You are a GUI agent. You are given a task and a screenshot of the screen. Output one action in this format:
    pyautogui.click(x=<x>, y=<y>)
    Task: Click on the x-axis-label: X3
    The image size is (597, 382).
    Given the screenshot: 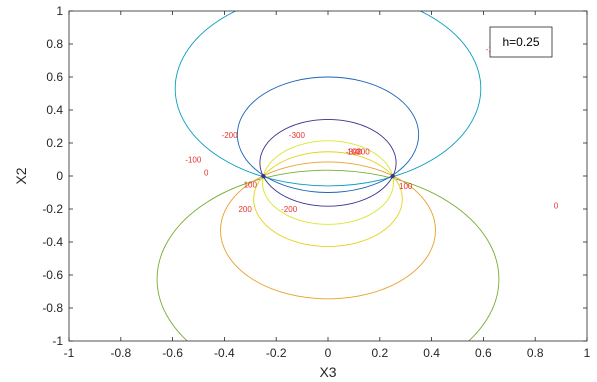 What is the action you would take?
    pyautogui.click(x=327, y=372)
    